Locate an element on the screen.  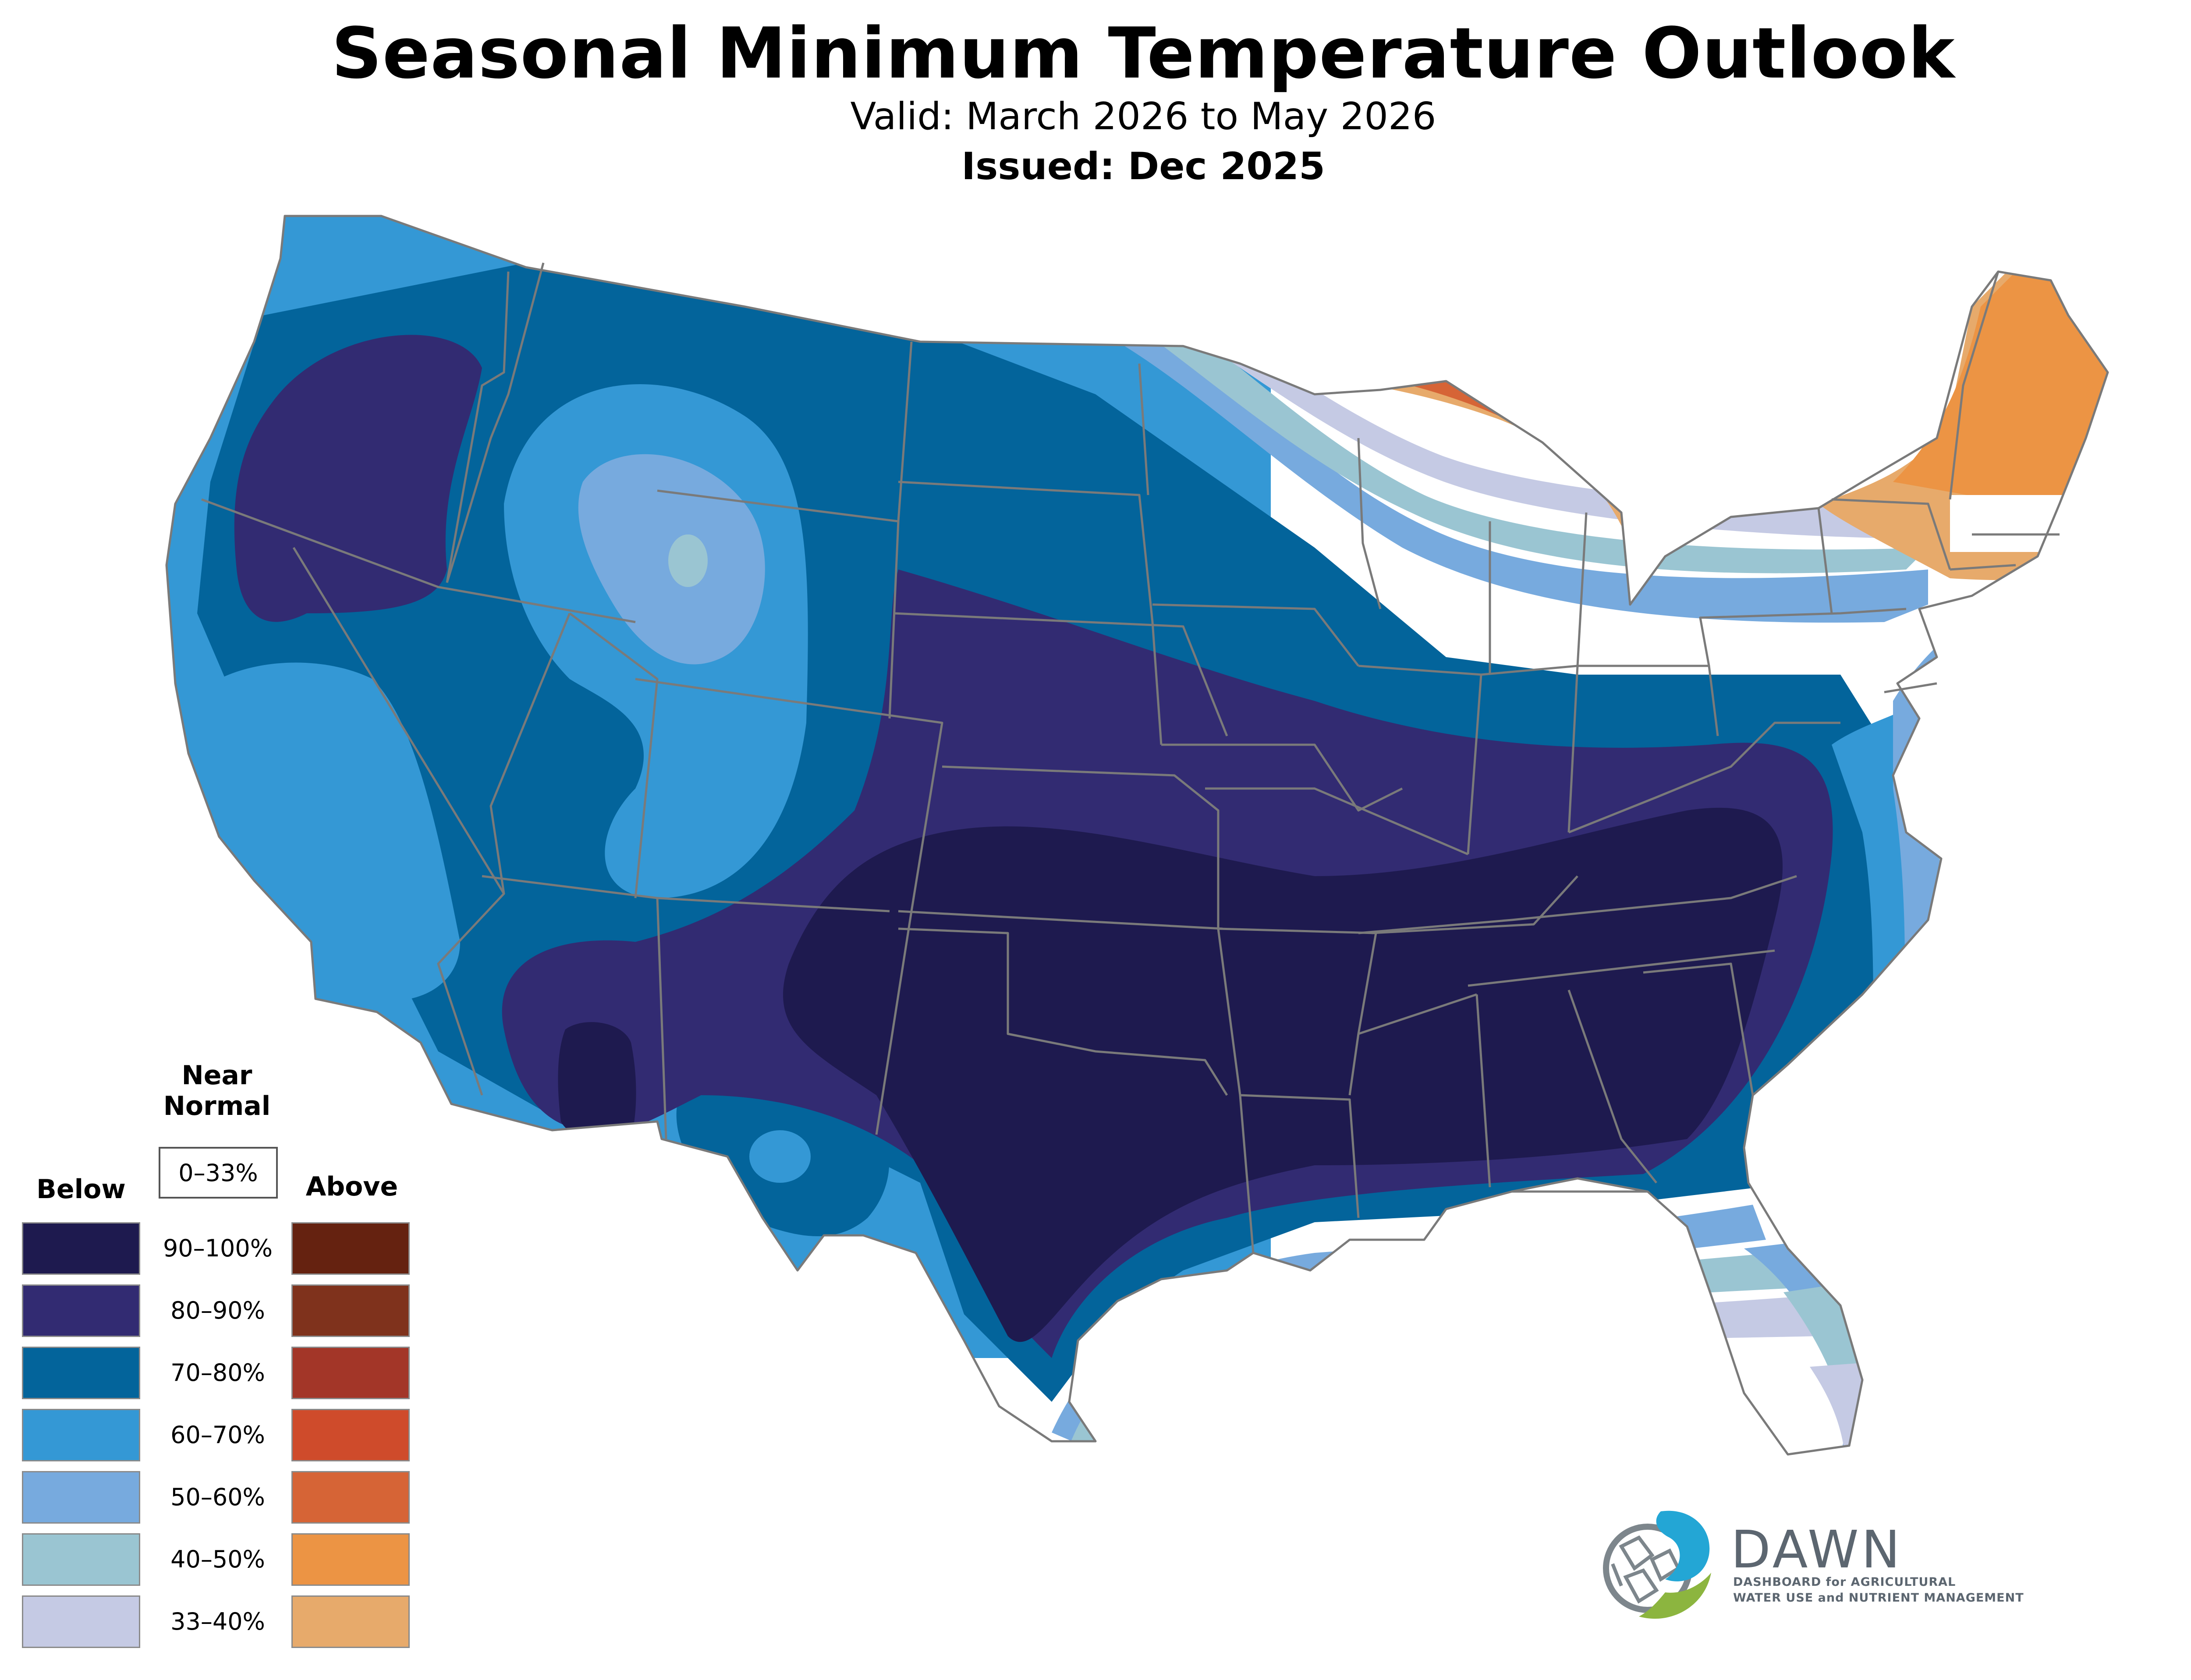
legend-normal-label: Normal is located at coordinates (217, 1106).